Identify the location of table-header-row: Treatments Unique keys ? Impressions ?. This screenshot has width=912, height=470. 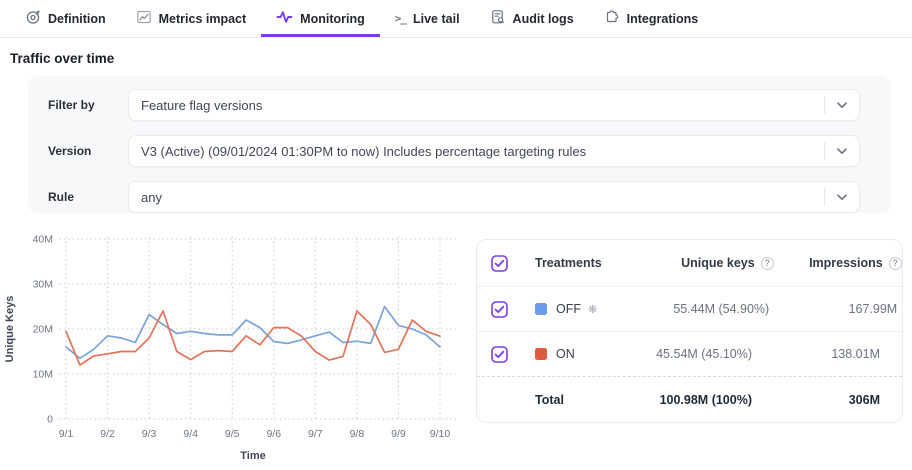
(689, 263).